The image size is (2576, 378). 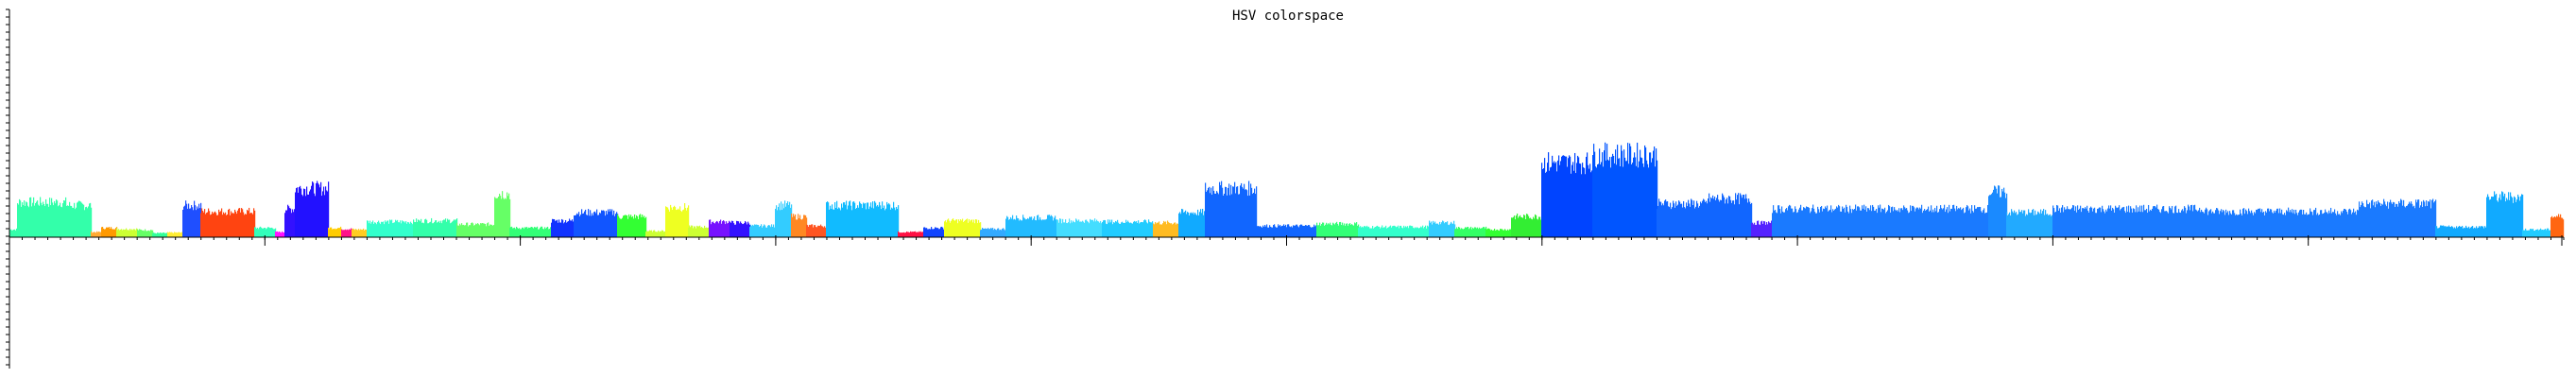 I want to click on chart-title: HSV colorspace, so click(x=1287, y=16).